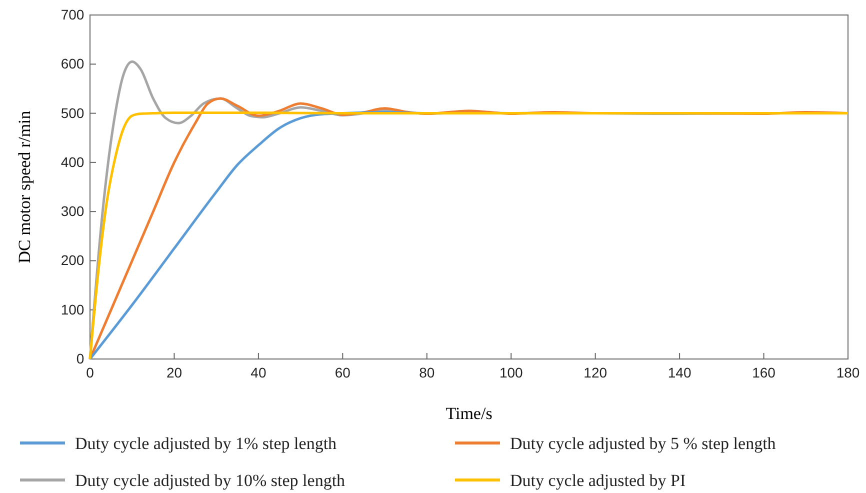 The height and width of the screenshot is (493, 866). Describe the element at coordinates (643, 443) in the screenshot. I see `legend-label: Duty cycle adjusted by 5 % step length` at that location.